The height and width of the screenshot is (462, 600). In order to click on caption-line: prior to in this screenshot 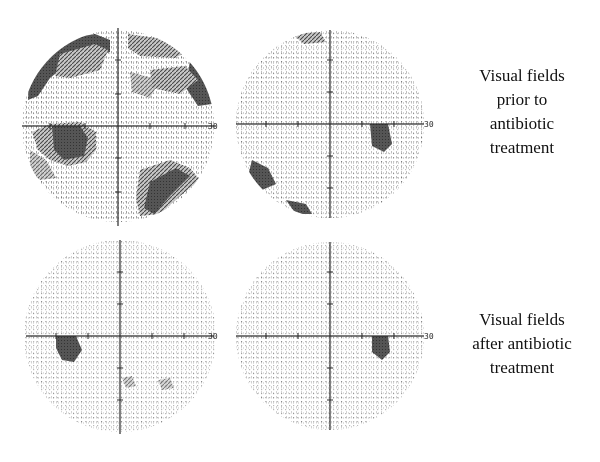, I will do `click(522, 99)`.